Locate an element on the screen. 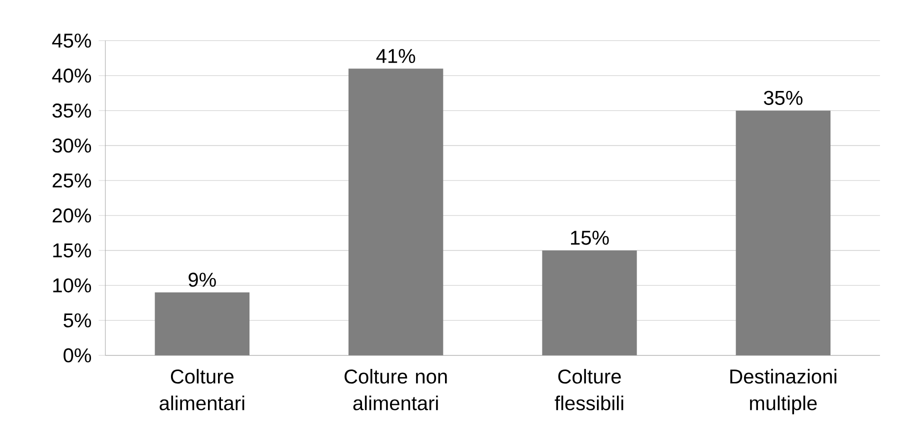 The width and height of the screenshot is (899, 446). data-label: 41% is located at coordinates (396, 56).